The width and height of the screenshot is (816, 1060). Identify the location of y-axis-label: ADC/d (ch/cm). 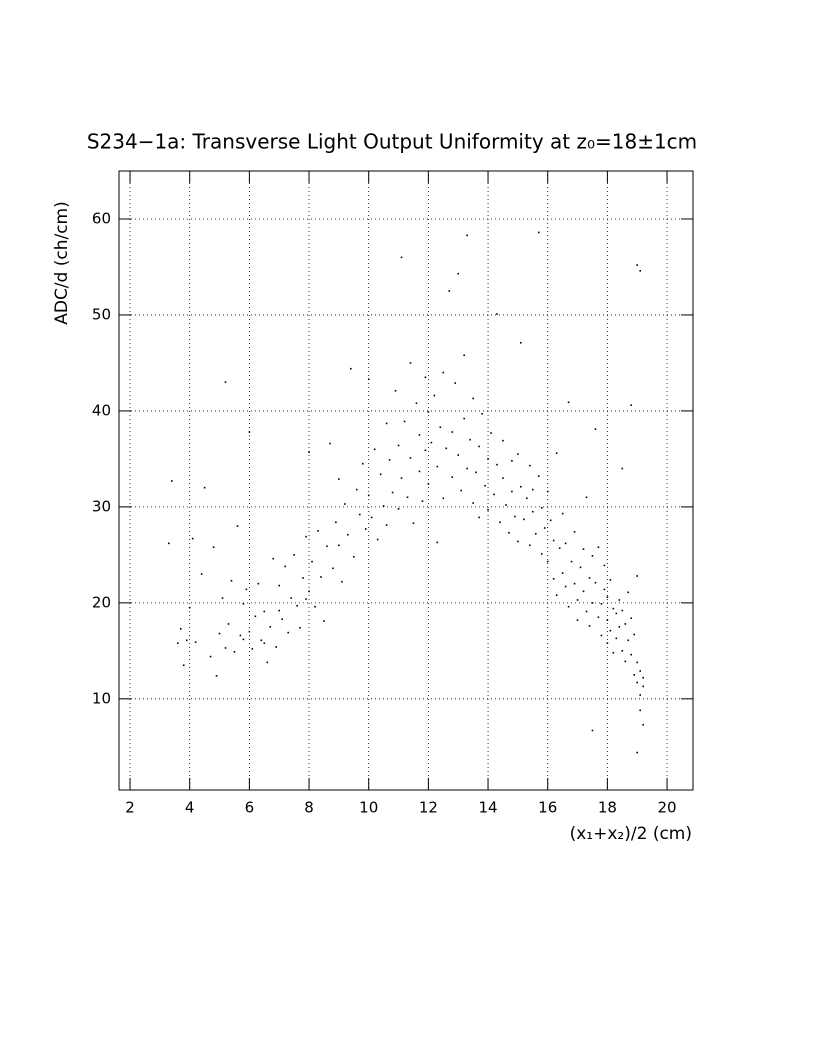
(62, 263).